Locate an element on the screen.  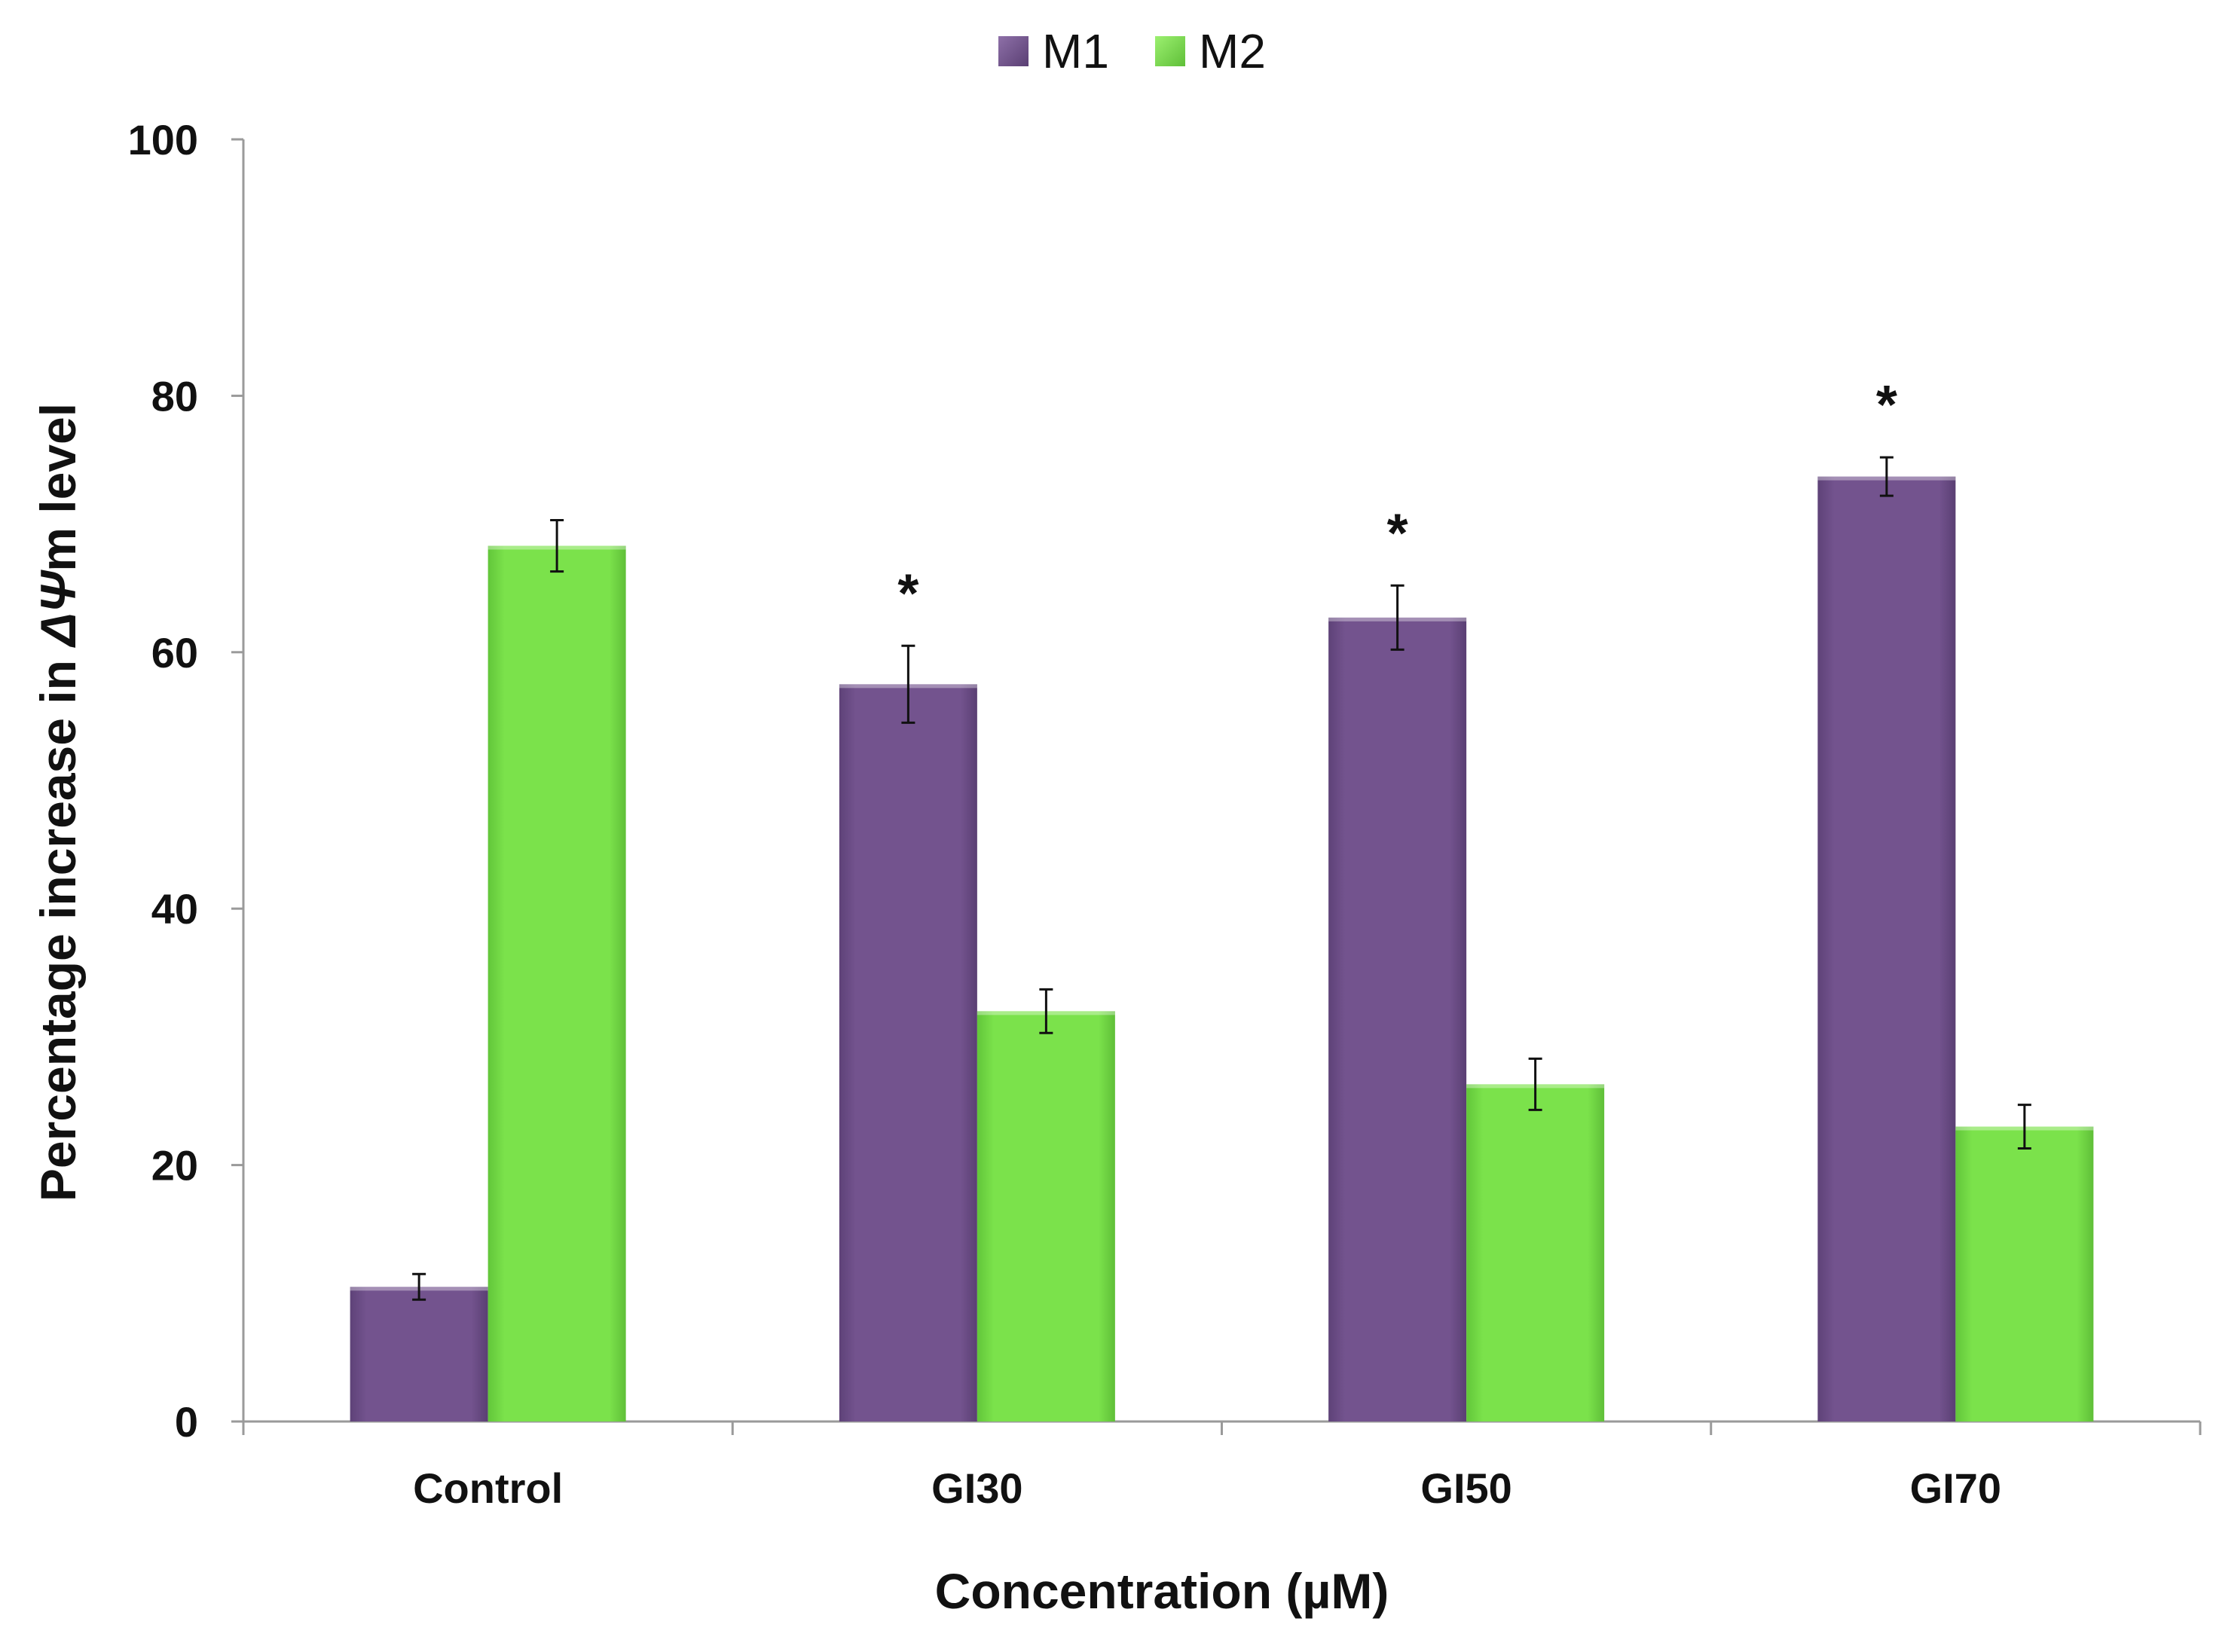
x-ticks: Control GI30 GI50 GI70 is located at coordinates (1222, 1466).